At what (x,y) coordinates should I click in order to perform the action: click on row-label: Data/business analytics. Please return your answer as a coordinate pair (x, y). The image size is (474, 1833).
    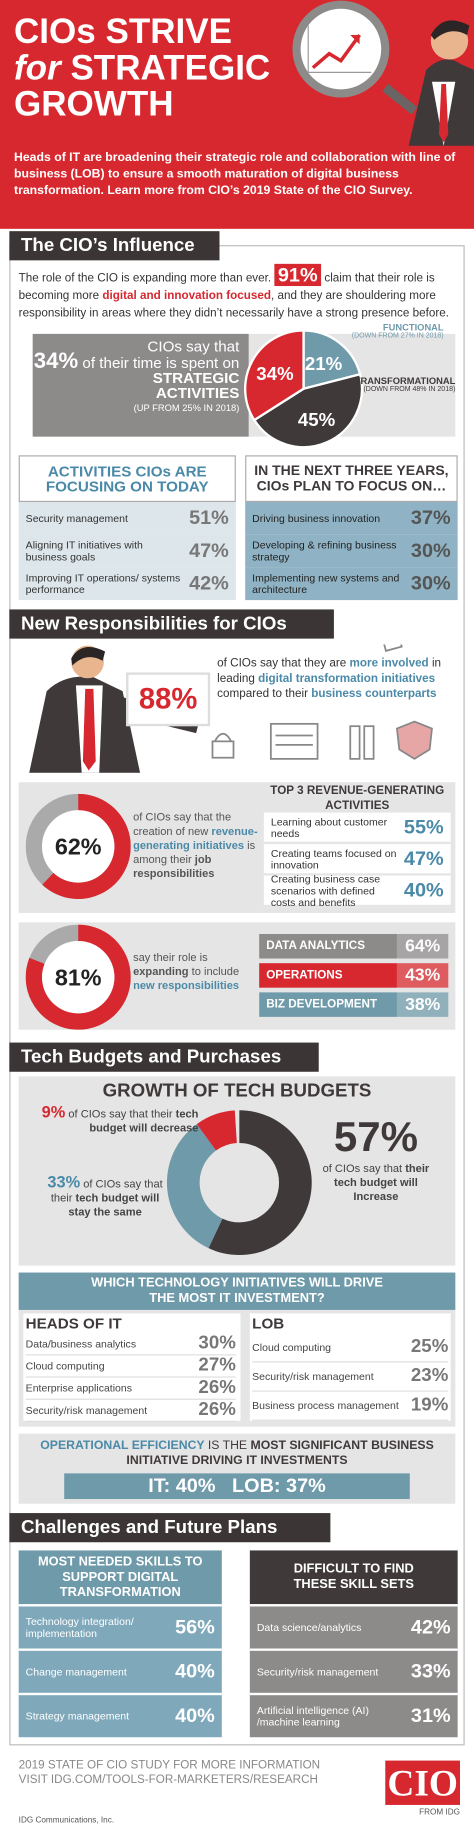
    Looking at the image, I should click on (81, 1343).